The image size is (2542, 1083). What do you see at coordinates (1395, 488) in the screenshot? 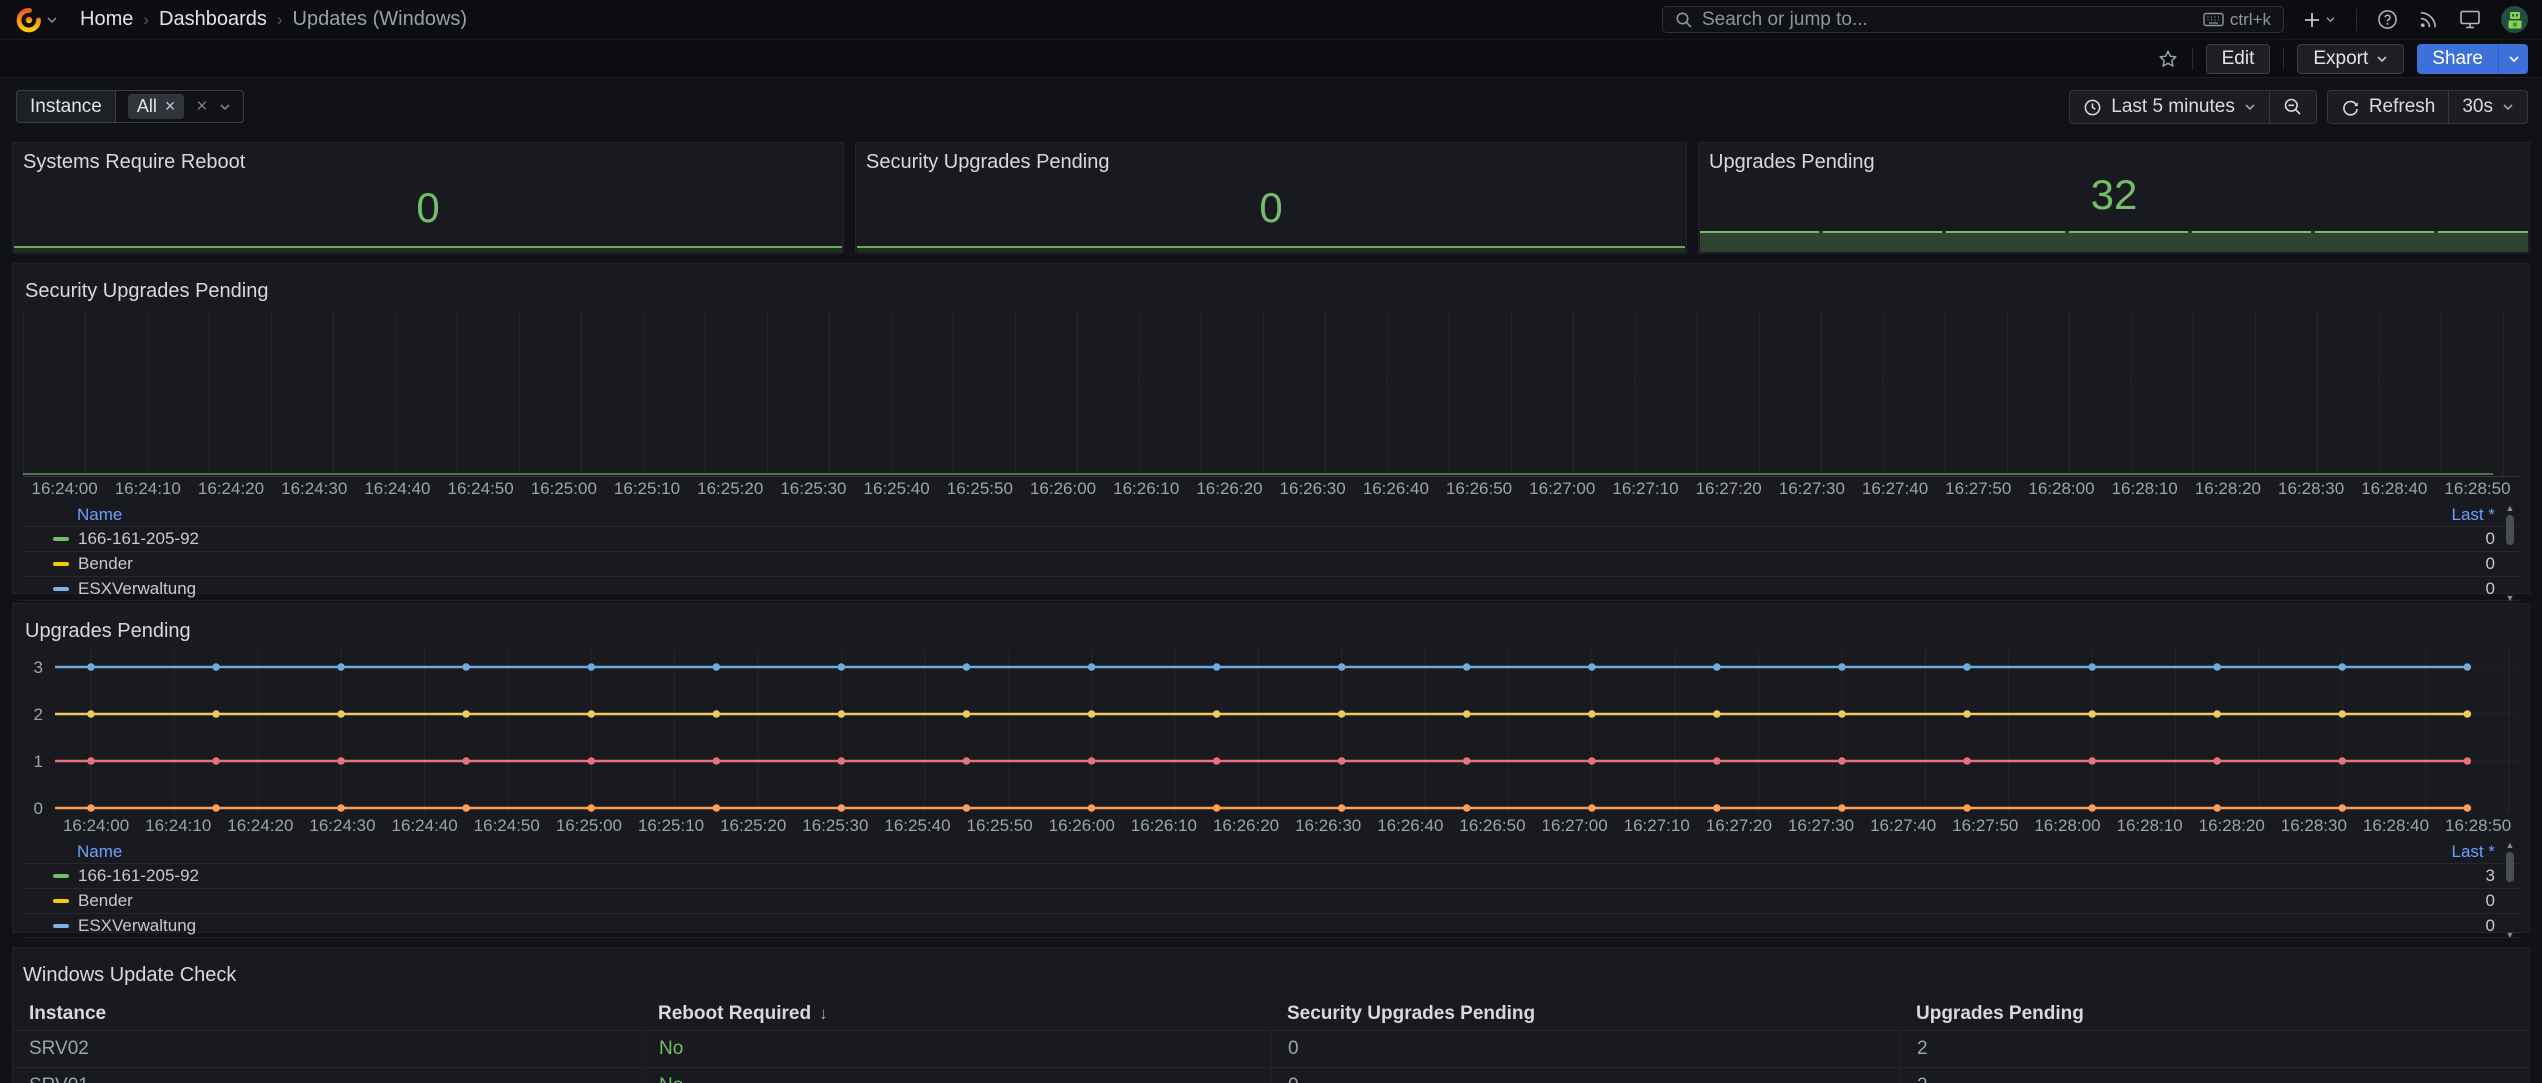
I see `x-axis-tick-label: 16:26:40` at bounding box center [1395, 488].